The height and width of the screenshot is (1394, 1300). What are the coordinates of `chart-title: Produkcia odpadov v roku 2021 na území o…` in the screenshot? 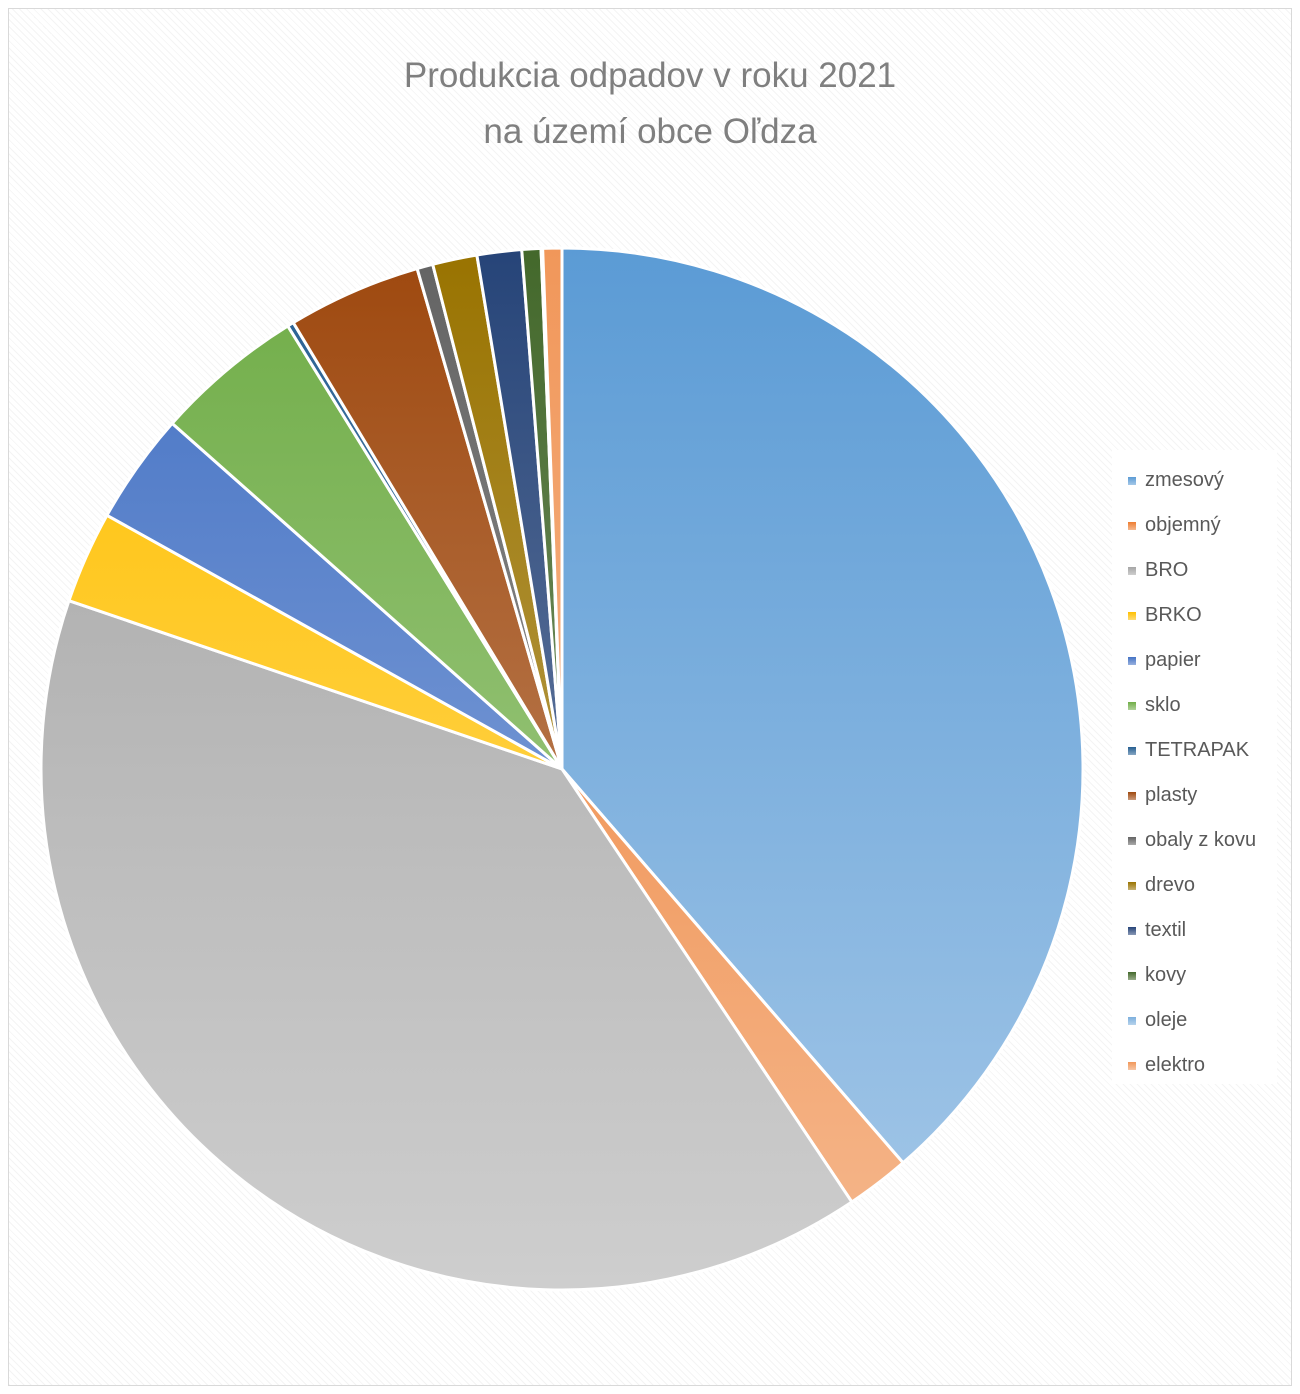 It's located at (650, 104).